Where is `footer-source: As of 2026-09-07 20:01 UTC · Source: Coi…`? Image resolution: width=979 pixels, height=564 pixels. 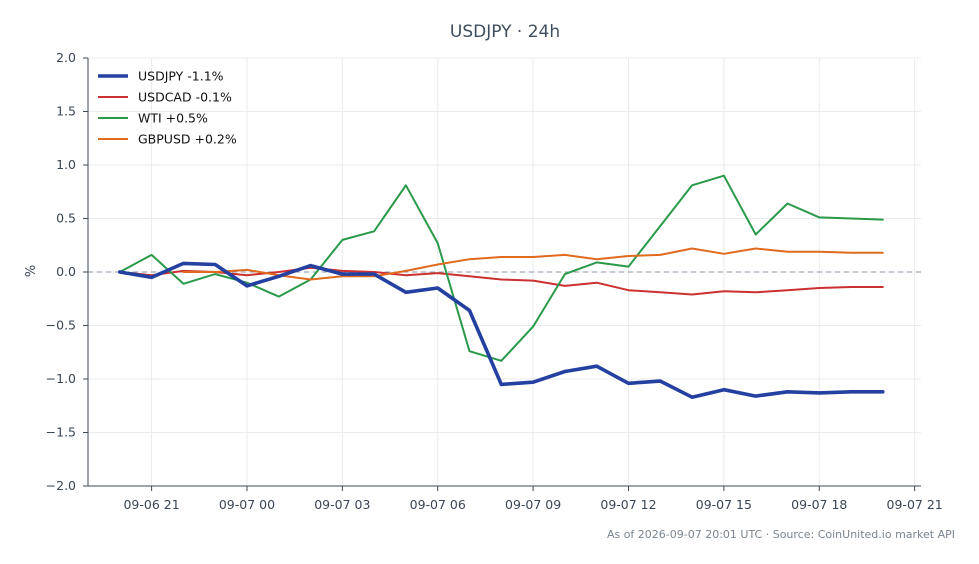 footer-source: As of 2026-09-07 20:01 UTC · Source: Coi… is located at coordinates (781, 534).